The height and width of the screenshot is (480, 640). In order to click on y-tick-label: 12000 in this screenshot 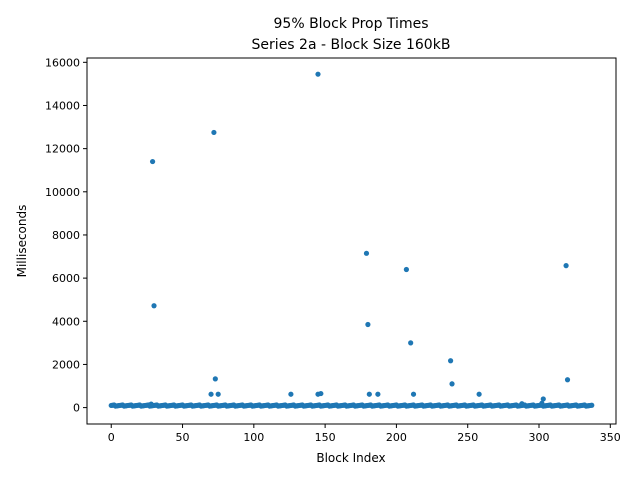, I will do `click(62, 149)`.